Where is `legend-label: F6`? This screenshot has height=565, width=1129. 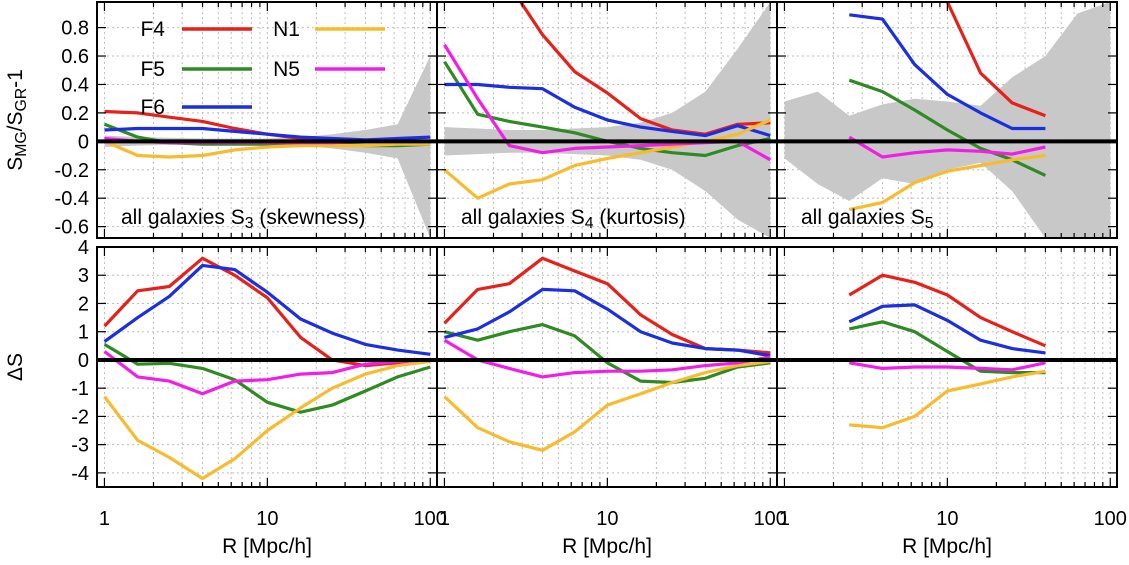 legend-label: F6 is located at coordinates (152, 107).